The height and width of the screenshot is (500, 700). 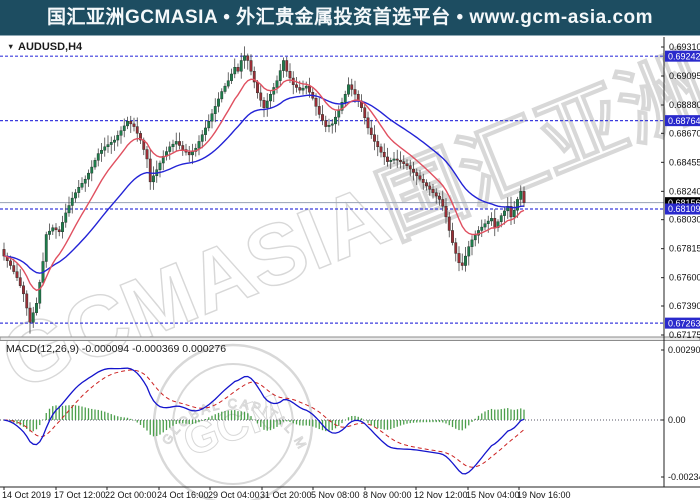 What do you see at coordinates (684, 105) in the screenshot?
I see `price-axis-label: 0.68880` at bounding box center [684, 105].